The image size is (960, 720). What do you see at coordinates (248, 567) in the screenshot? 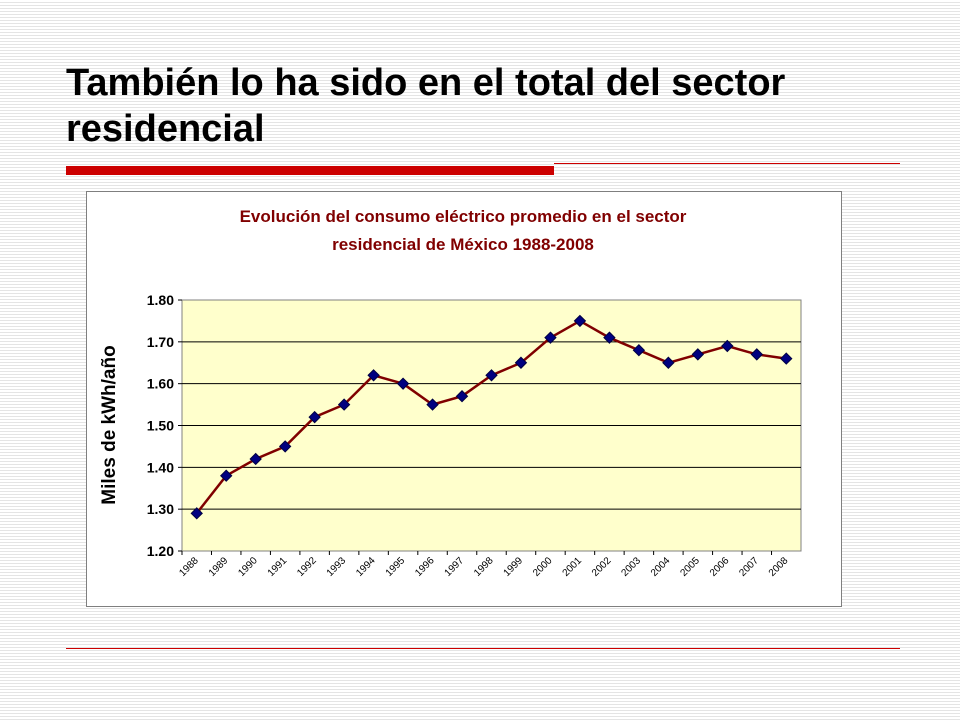
I see `x-tick-label: 1990` at bounding box center [248, 567].